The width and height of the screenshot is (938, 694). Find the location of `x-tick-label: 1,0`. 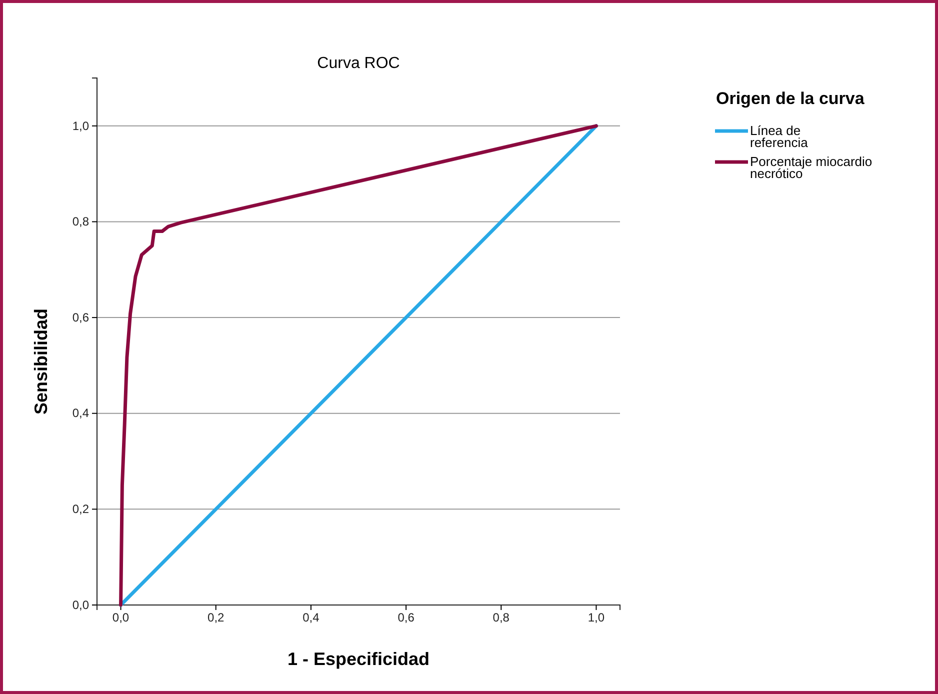

x-tick-label: 1,0 is located at coordinates (596, 617).